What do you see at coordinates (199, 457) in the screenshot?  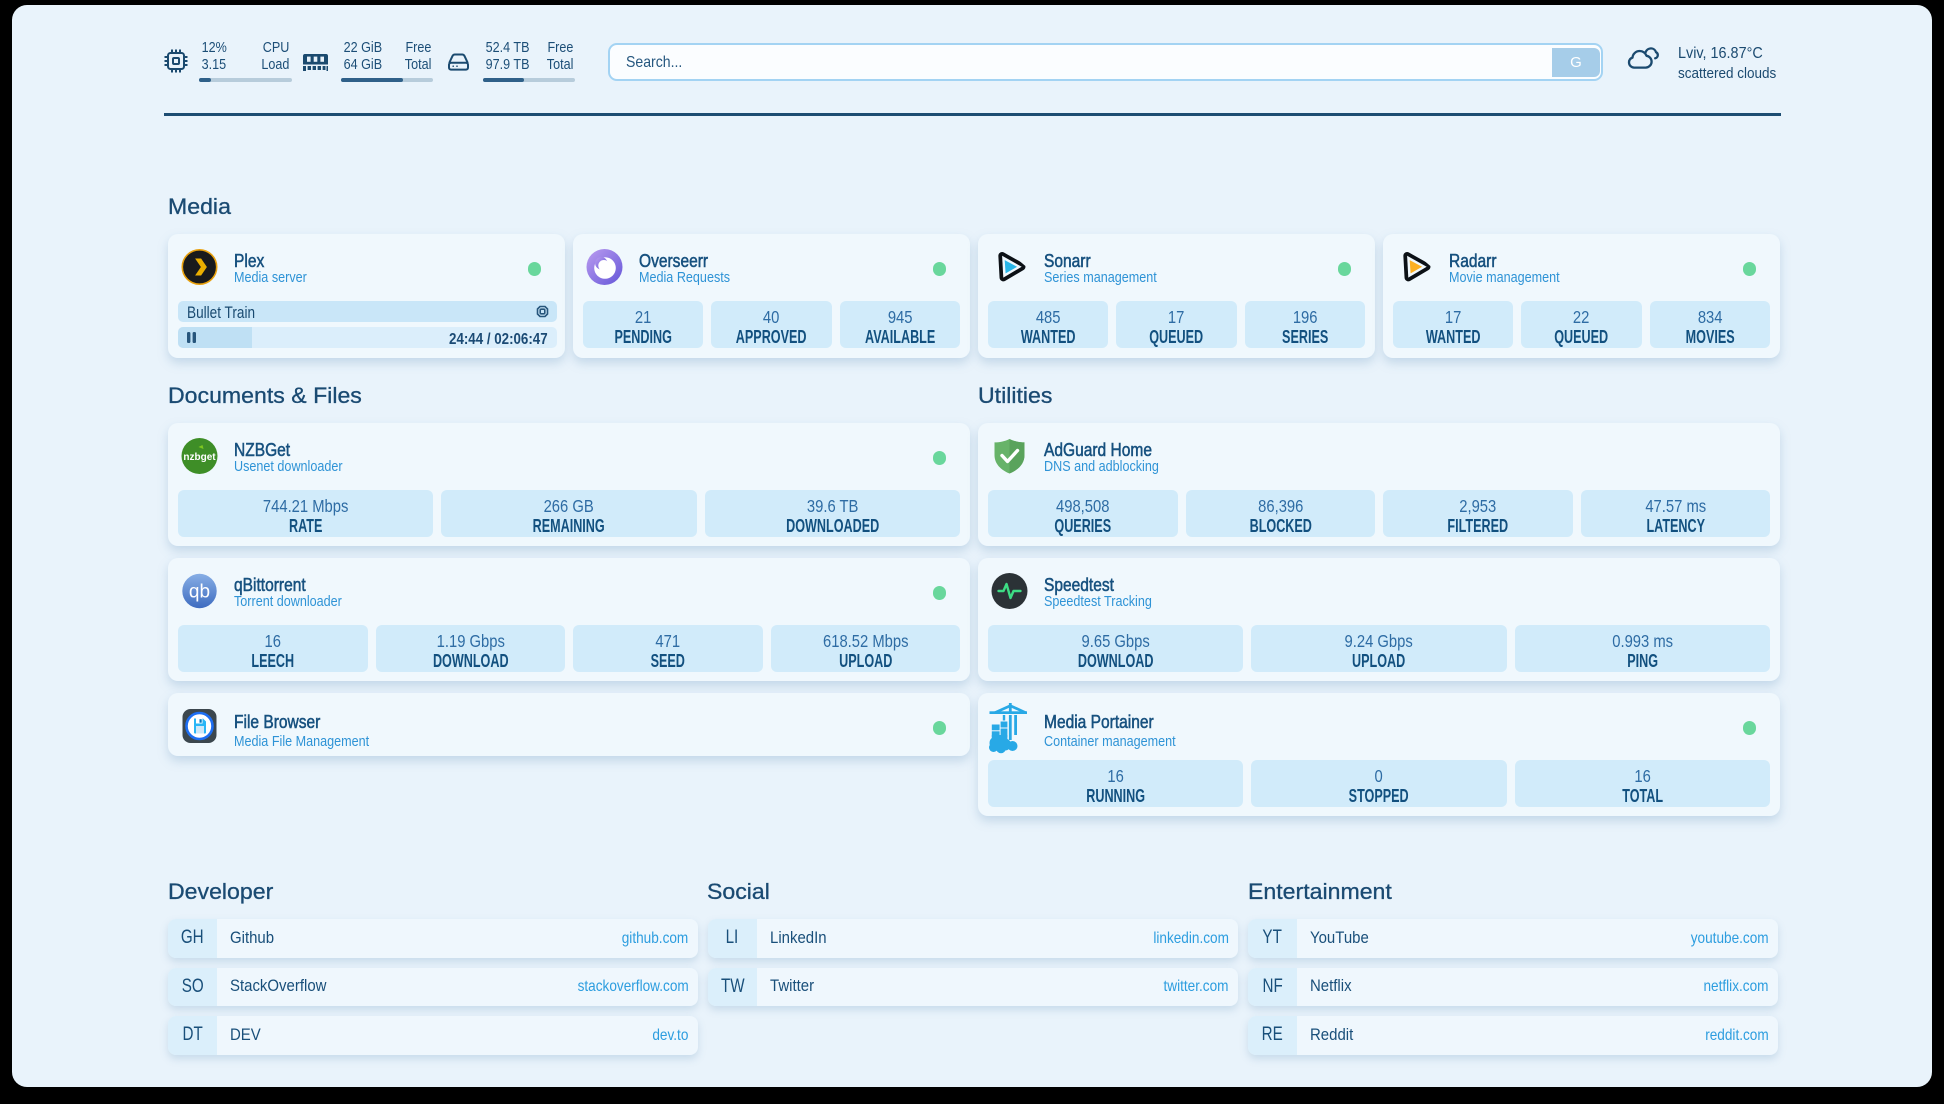 I see `svg-text: nzbget` at bounding box center [199, 457].